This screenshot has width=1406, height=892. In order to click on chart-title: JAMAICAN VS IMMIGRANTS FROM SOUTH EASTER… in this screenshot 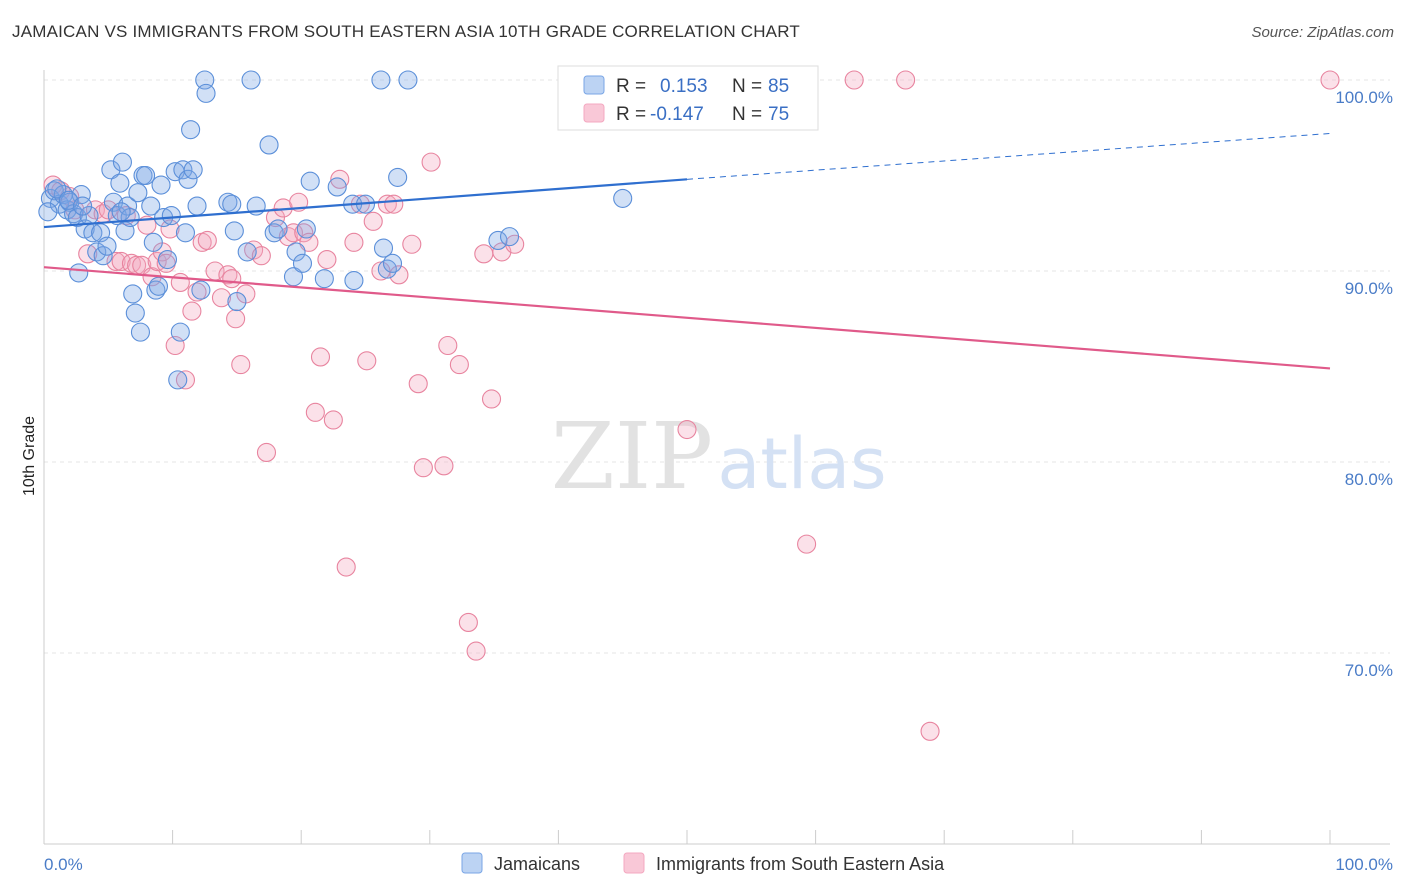, I will do `click(406, 31)`.